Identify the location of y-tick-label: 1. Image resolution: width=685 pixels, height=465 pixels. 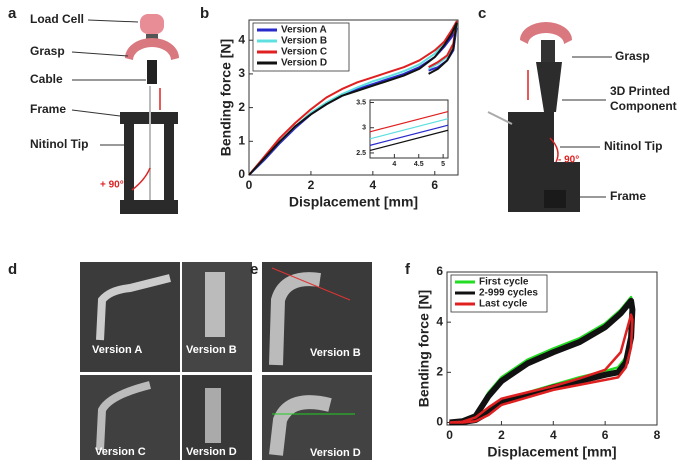
(241, 140).